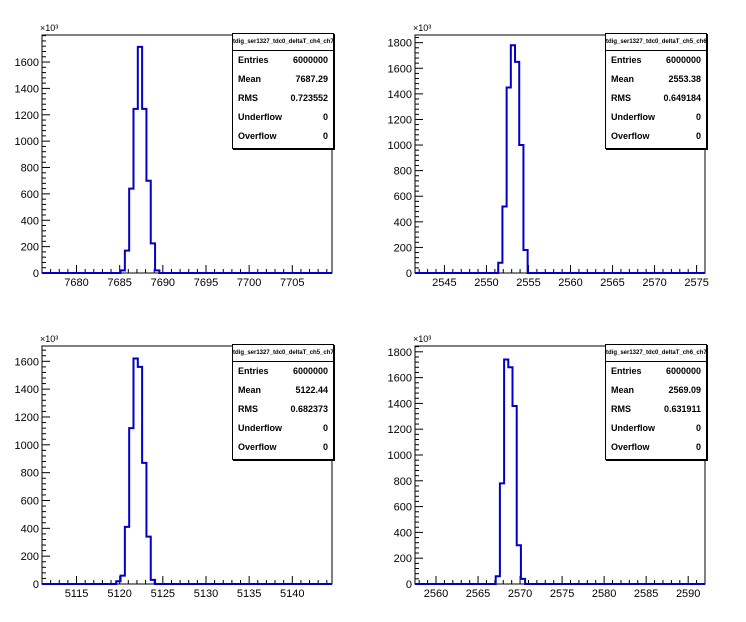 Image resolution: width=746 pixels, height=622 pixels. Describe the element at coordinates (409, 274) in the screenshot. I see `y-tick-label-2-0: 0` at that location.